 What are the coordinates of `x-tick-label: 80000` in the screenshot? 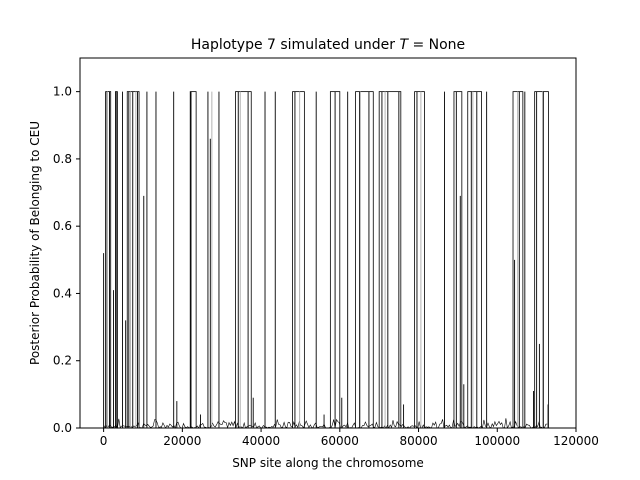 It's located at (418, 441).